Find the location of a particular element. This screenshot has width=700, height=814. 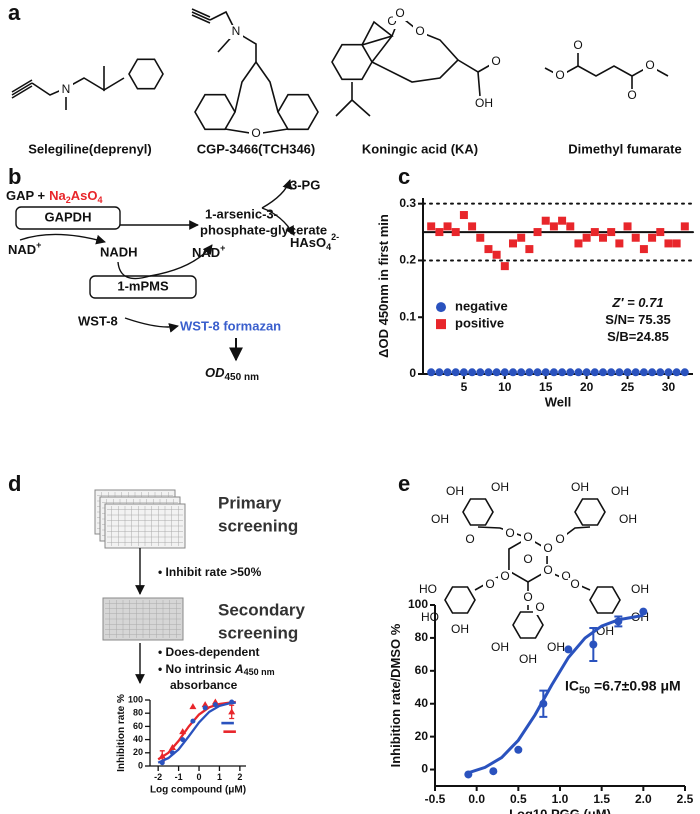

x-tick-label: 1 is located at coordinates (219, 777).